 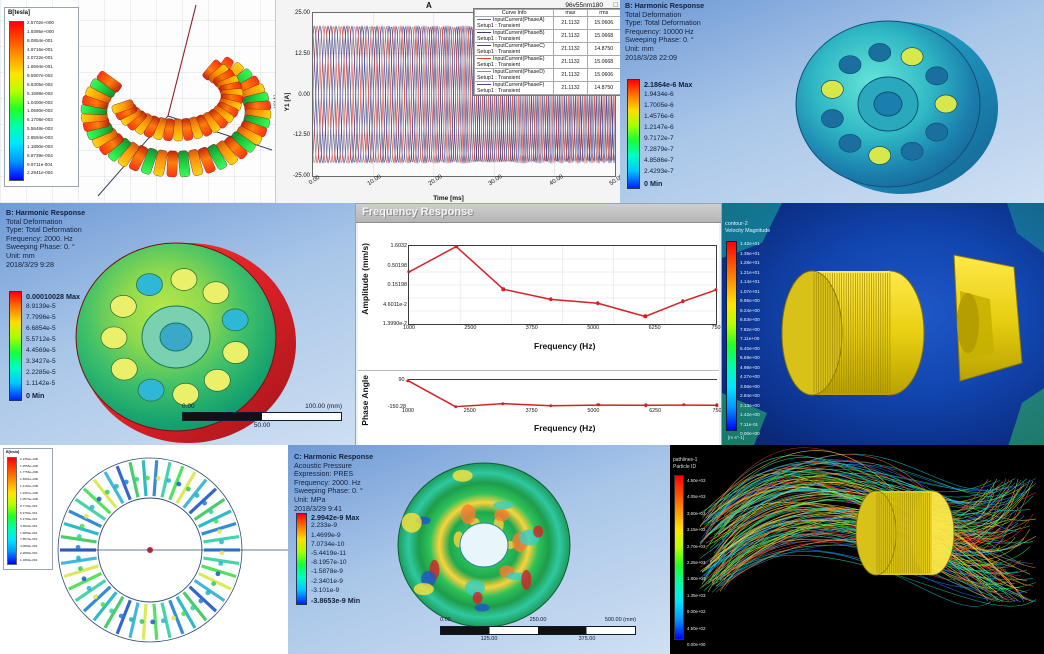 What do you see at coordinates (538, 630) in the screenshot?
I see `acoustic-scalebar-bar` at bounding box center [538, 630].